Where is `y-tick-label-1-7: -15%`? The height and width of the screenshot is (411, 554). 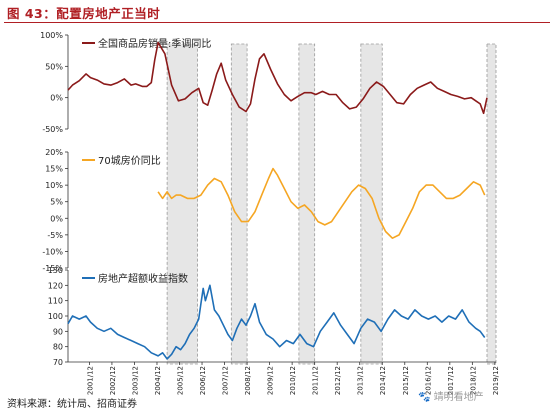 y-tick-label-1-7: -15% is located at coordinates (52, 268).